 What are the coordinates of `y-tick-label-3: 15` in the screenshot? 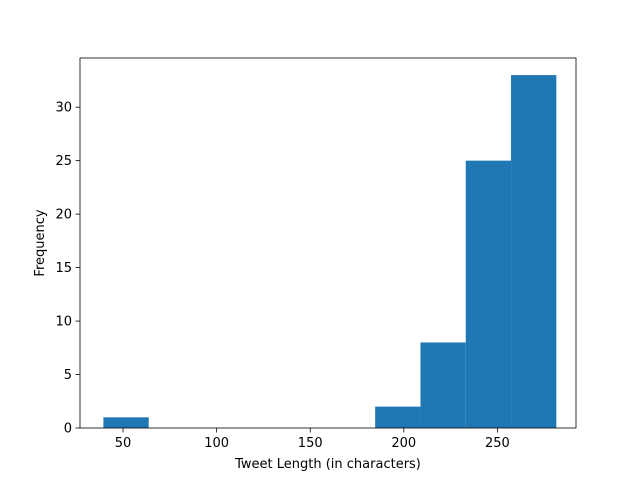 It's located at (63, 268).